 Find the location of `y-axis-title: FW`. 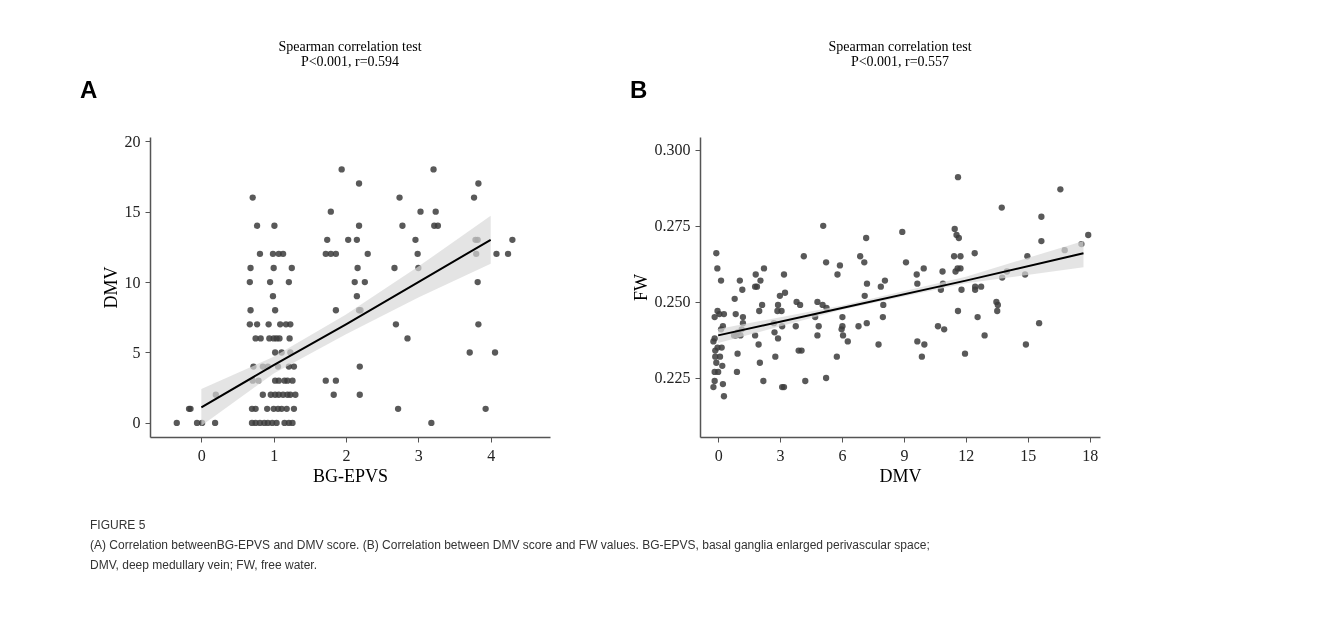

y-axis-title: FW is located at coordinates (640, 287).